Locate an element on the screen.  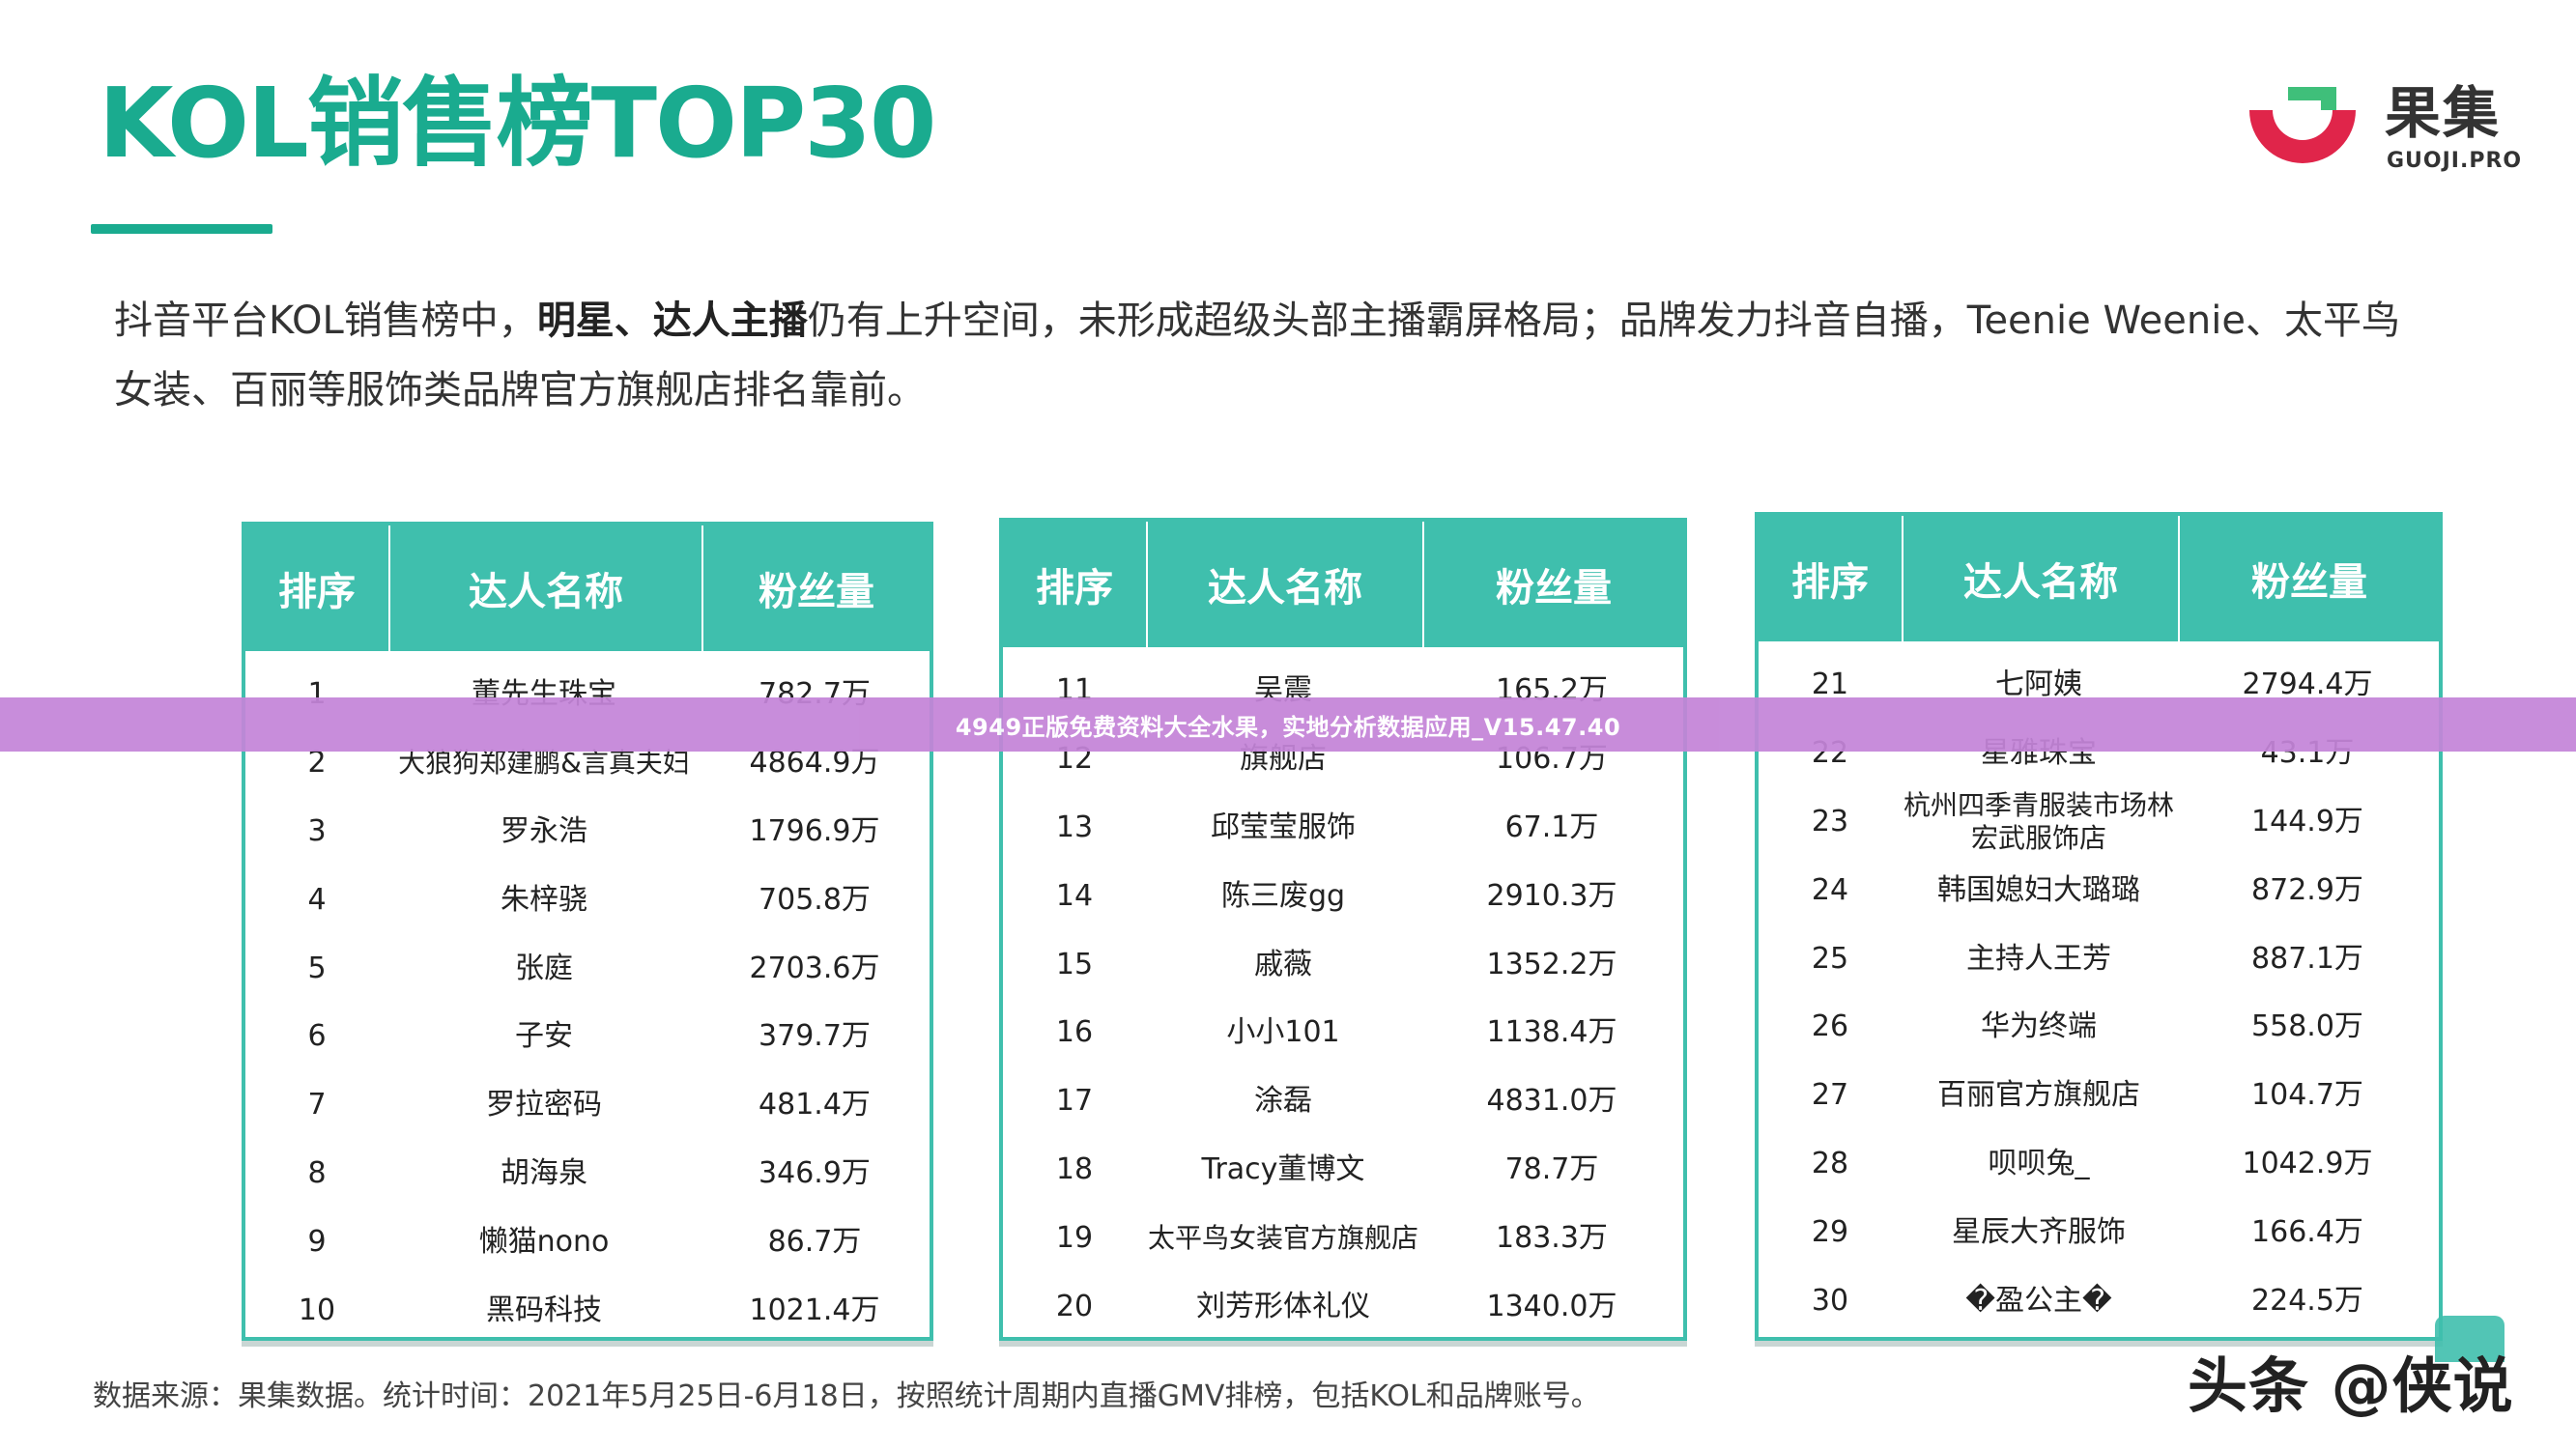
table-row: 10 黑码科技 1021.4万 is located at coordinates (588, 1310).